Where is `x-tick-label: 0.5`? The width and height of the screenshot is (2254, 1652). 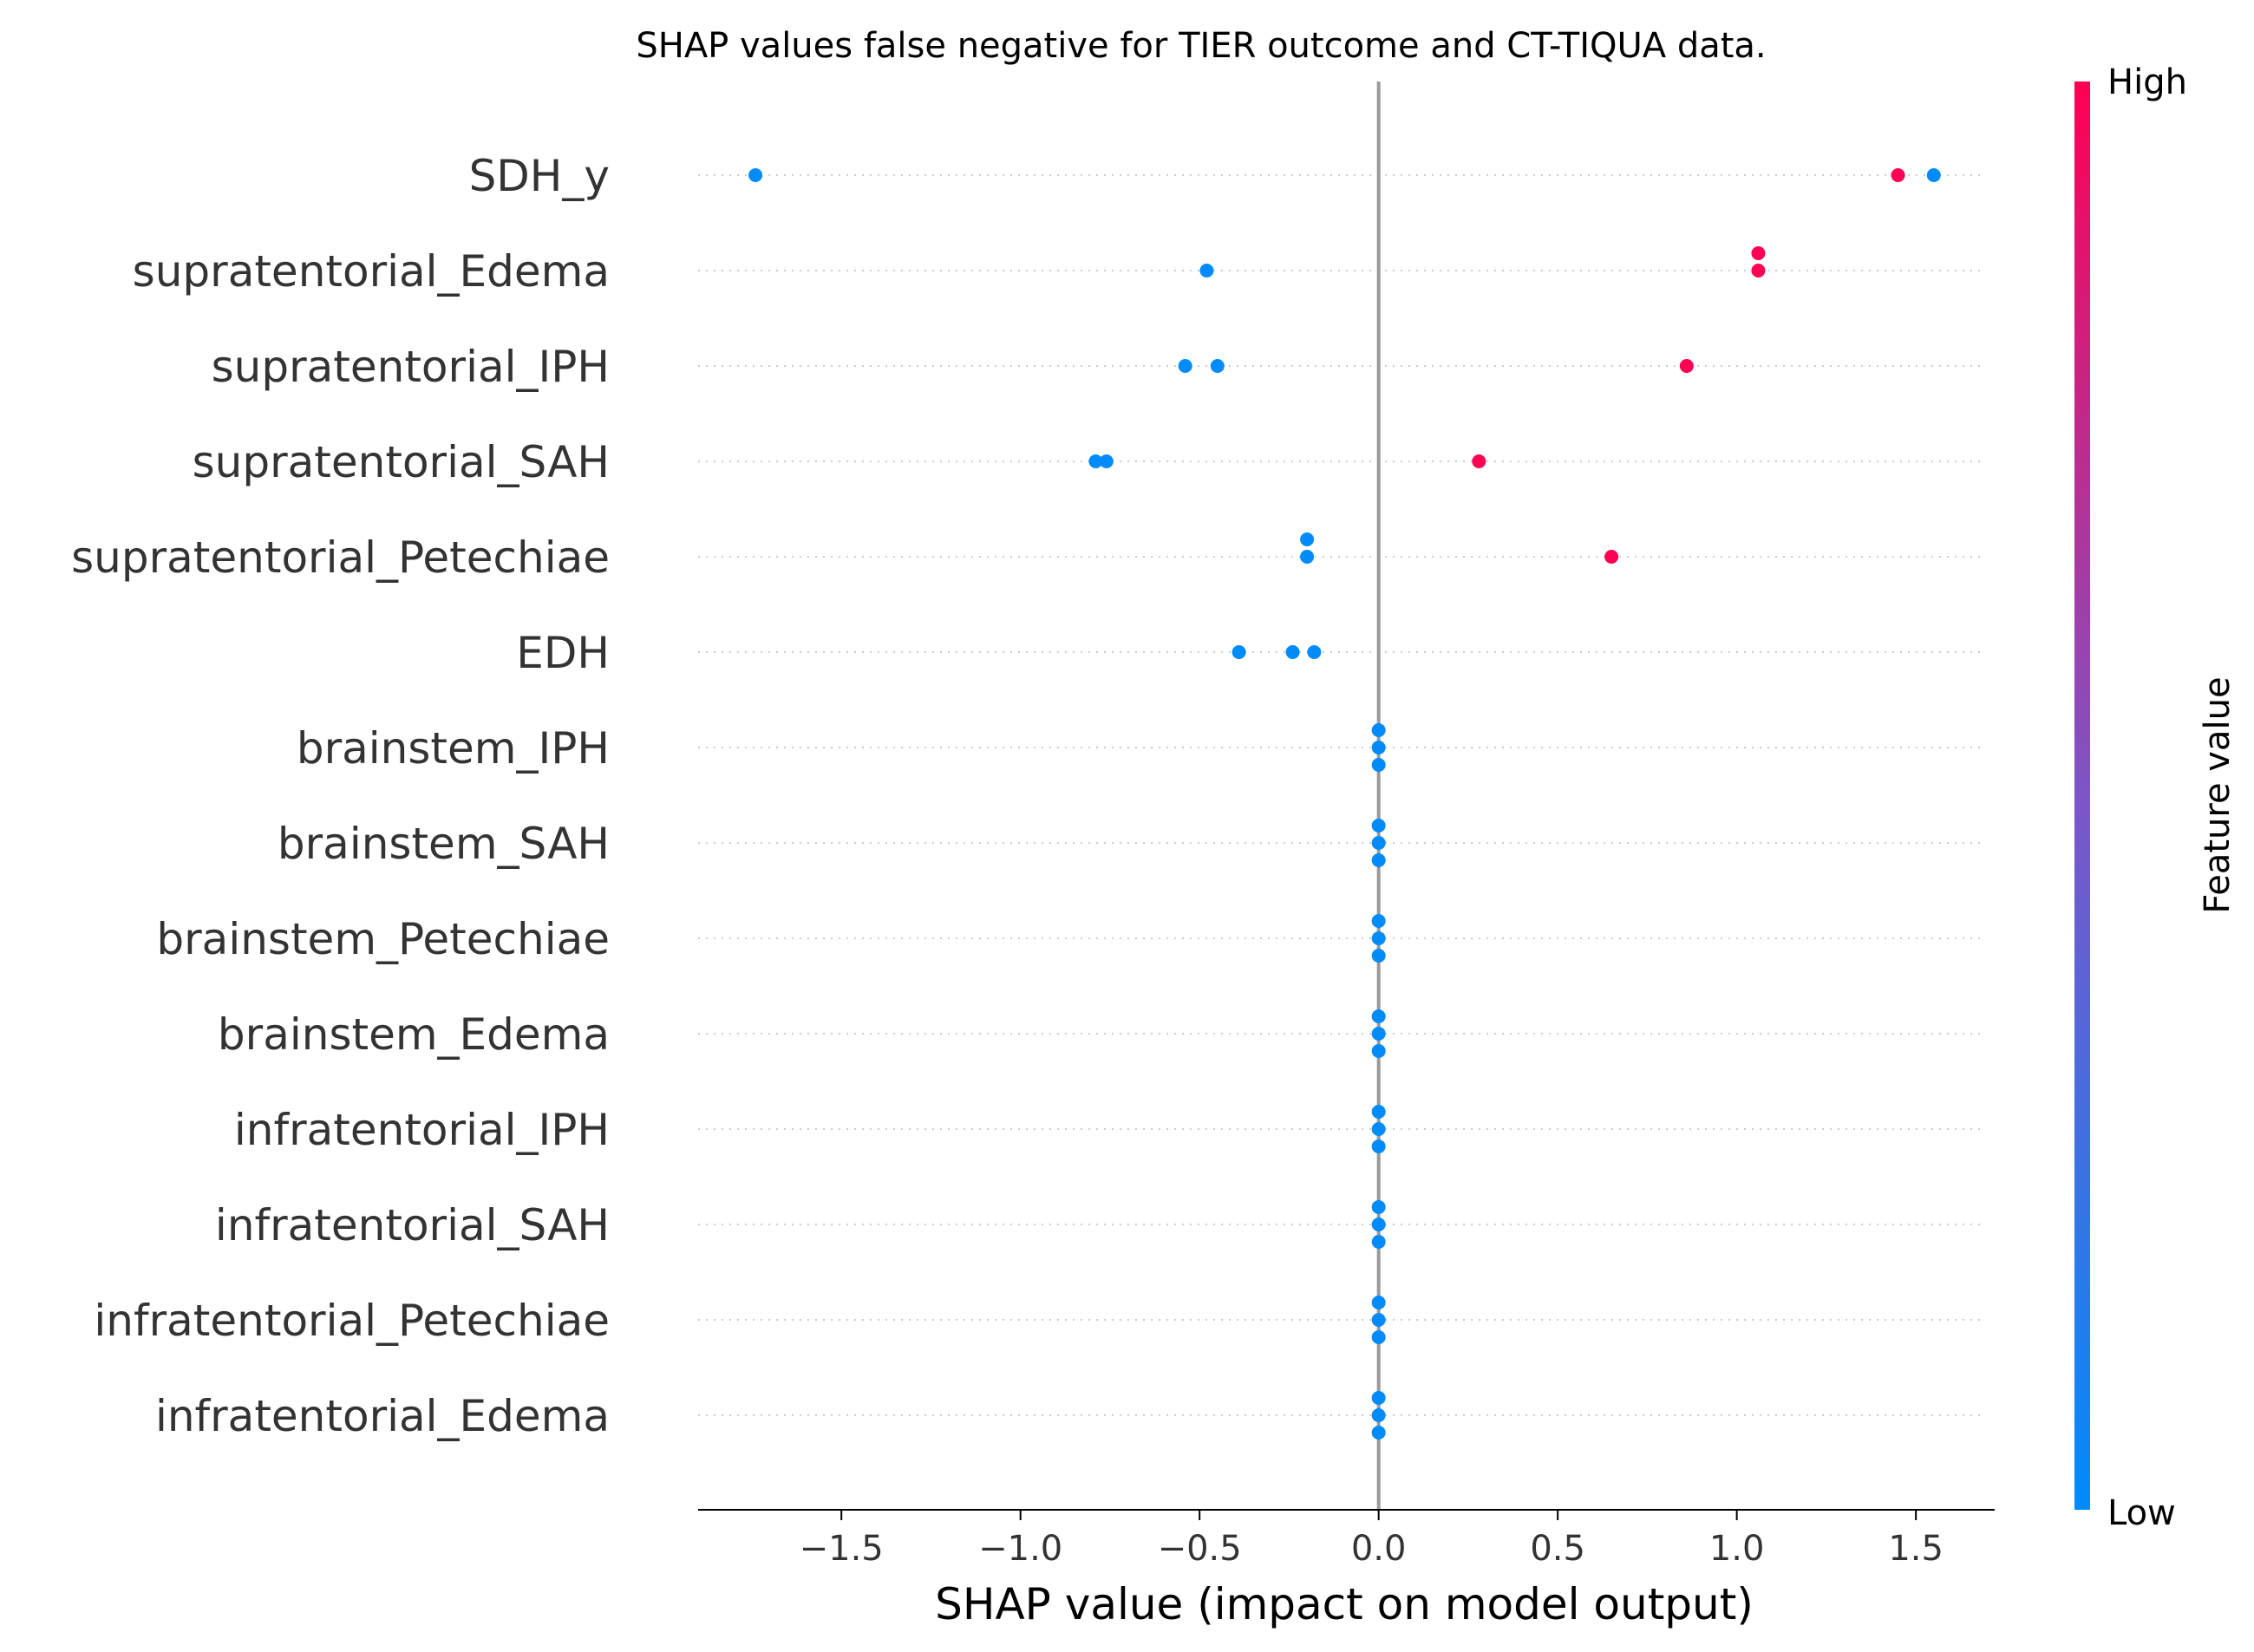 x-tick-label: 0.5 is located at coordinates (1558, 1549).